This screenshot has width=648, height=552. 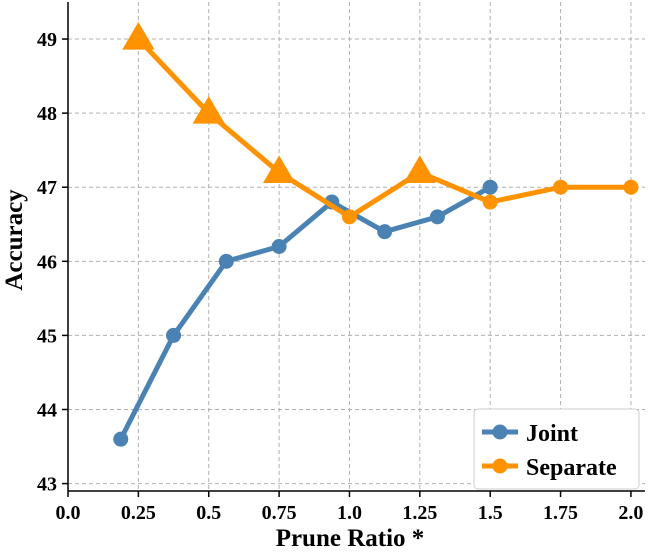 What do you see at coordinates (47, 114) in the screenshot?
I see `y-tick-label: 48` at bounding box center [47, 114].